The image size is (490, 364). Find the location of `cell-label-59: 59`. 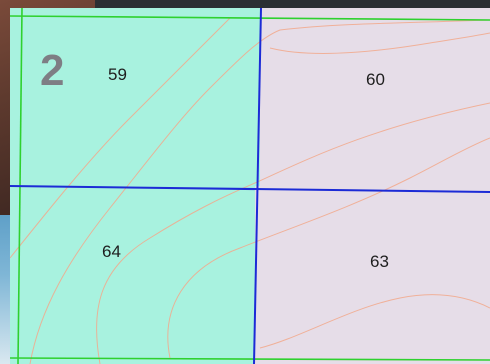

cell-label-59: 59 is located at coordinates (117, 74).